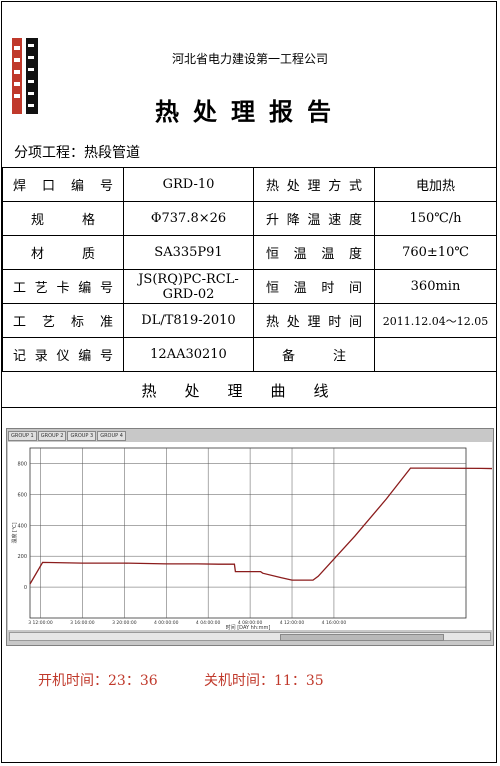  What do you see at coordinates (188, 354) in the screenshot?
I see `value-cell: 12AA30210` at bounding box center [188, 354].